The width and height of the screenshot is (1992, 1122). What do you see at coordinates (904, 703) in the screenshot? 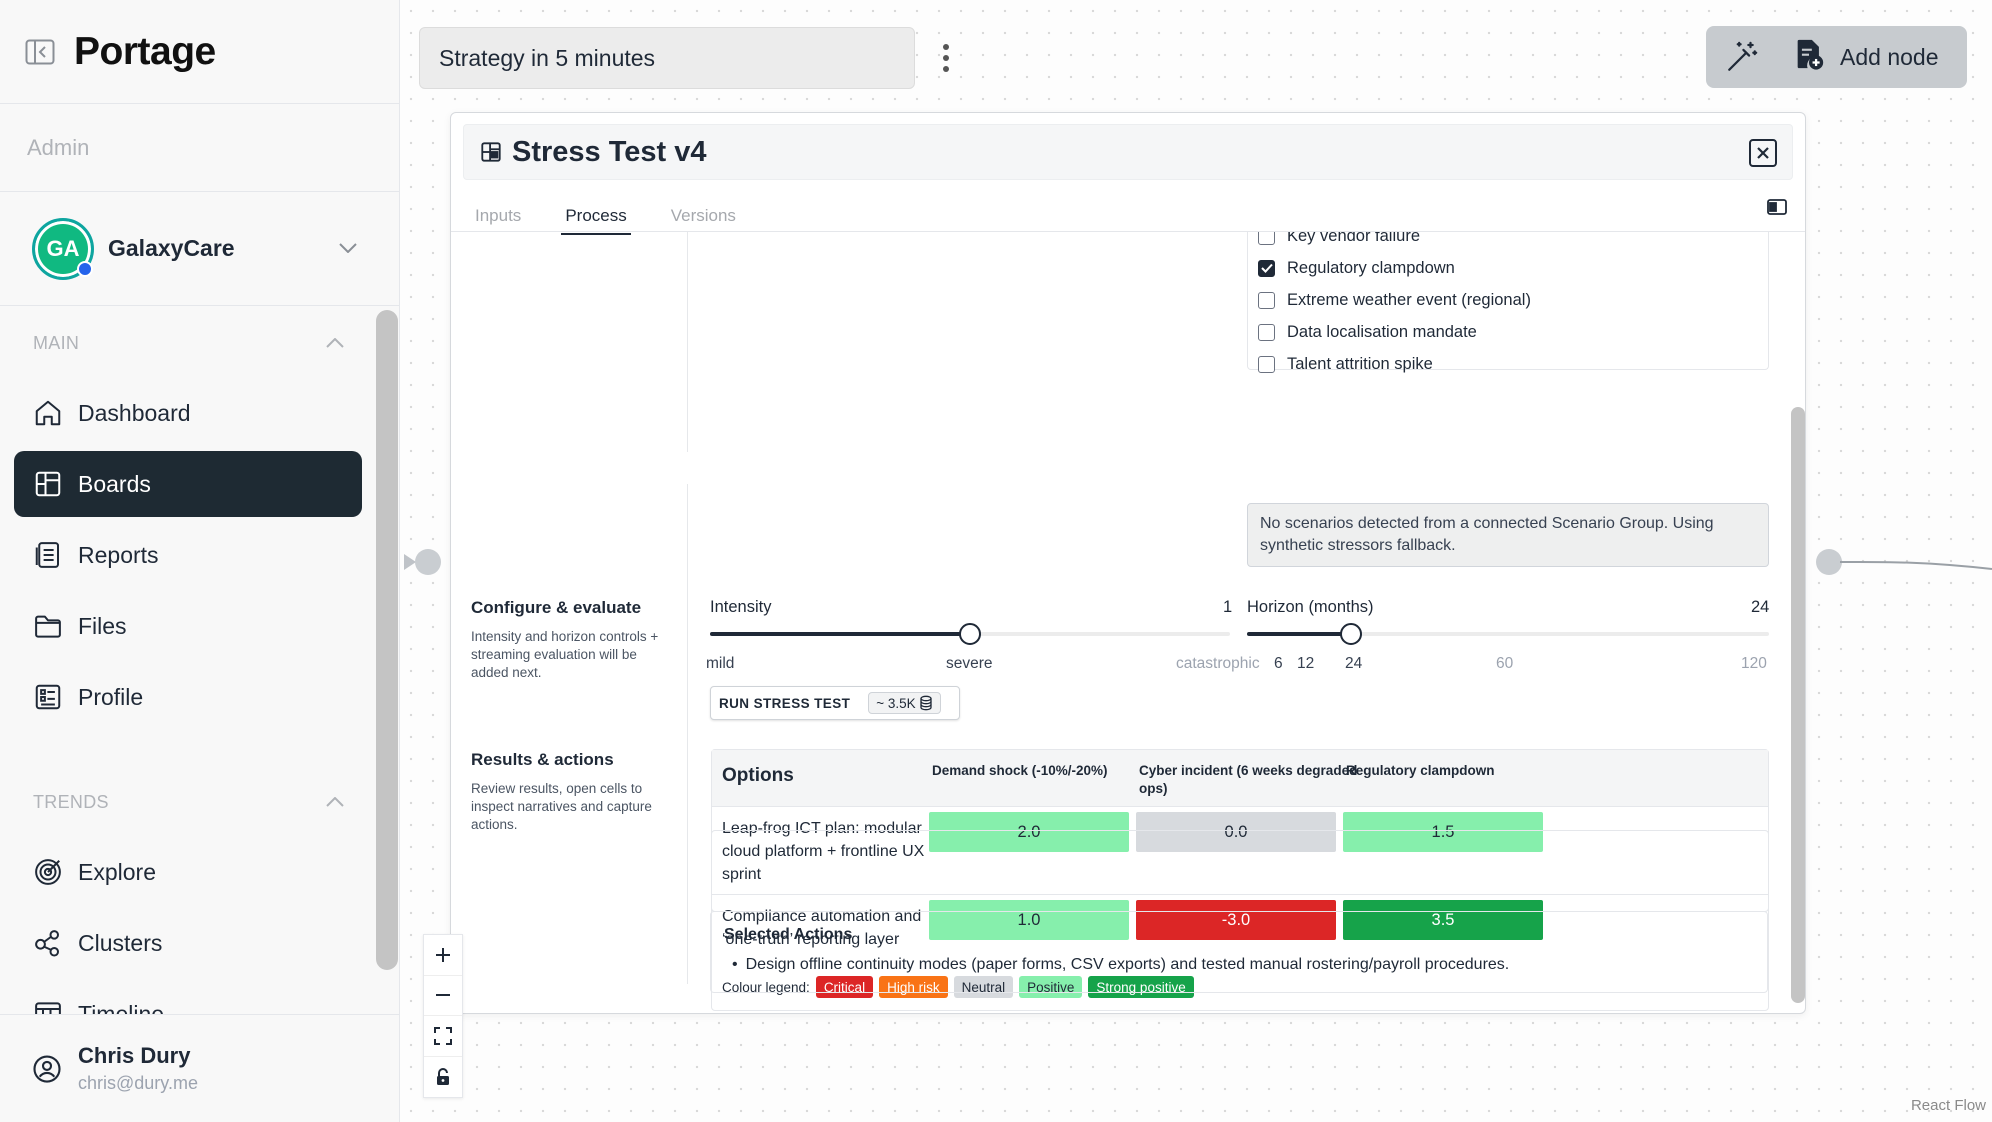
I see `cost-badge: ~ 3.5K` at bounding box center [904, 703].